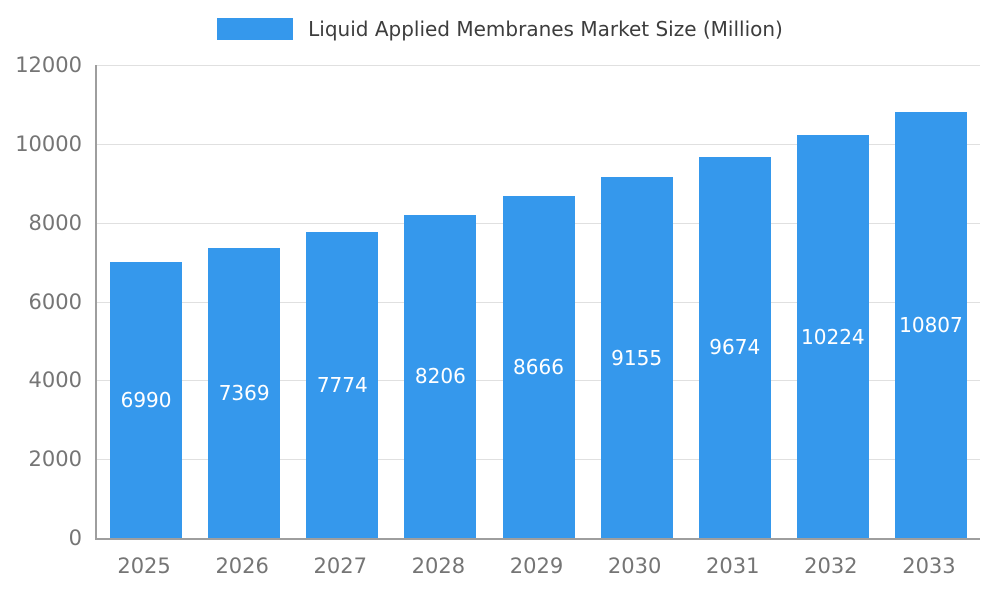 This screenshot has height=600, width=1000. Describe the element at coordinates (48, 143) in the screenshot. I see `y-tick-label: 10000` at that location.